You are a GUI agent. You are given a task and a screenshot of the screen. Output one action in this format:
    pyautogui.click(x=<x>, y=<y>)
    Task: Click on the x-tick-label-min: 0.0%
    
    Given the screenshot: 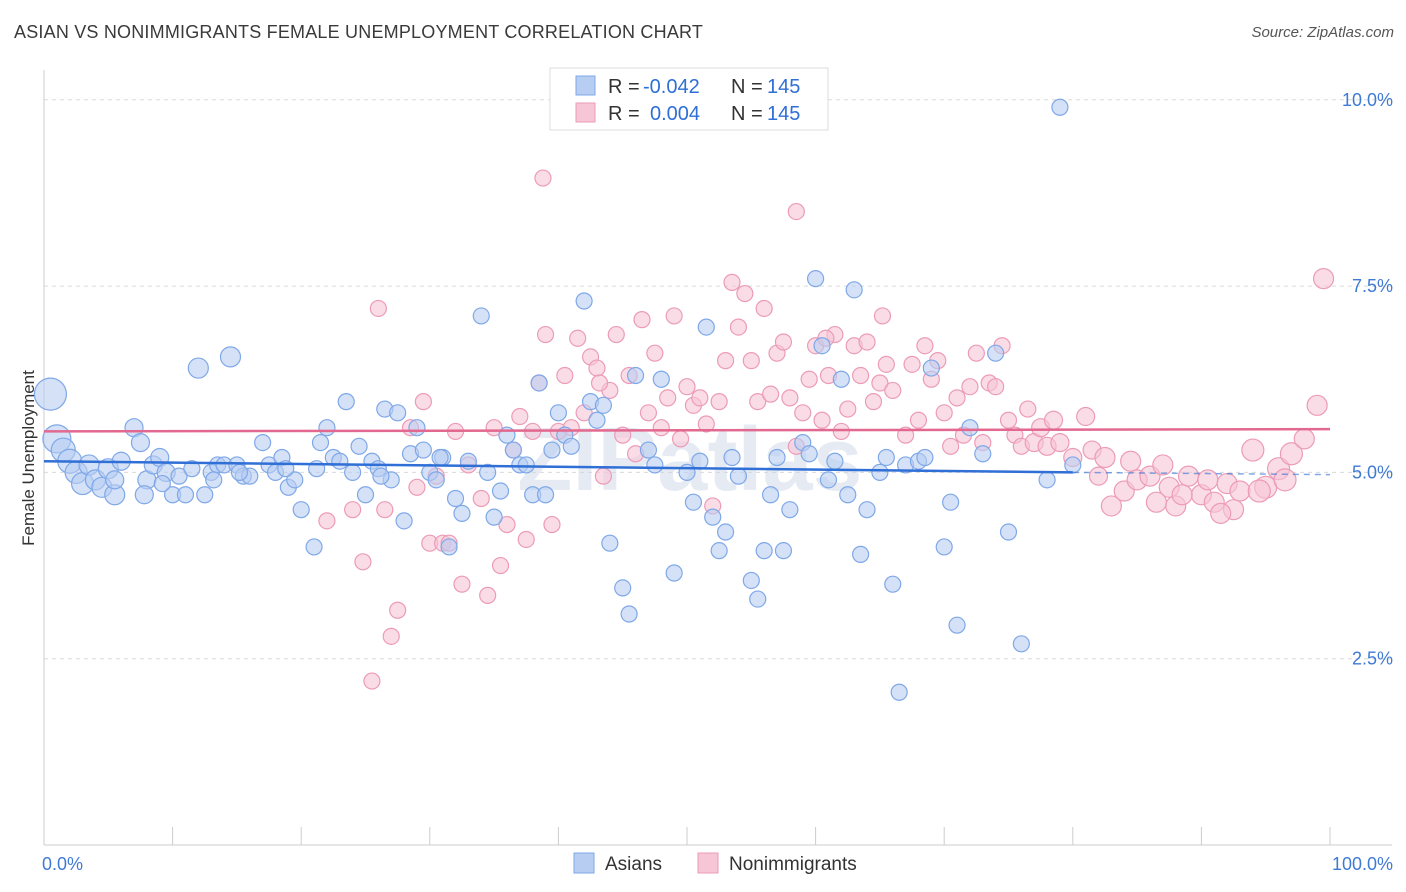 What is the action you would take?
    pyautogui.click(x=62, y=864)
    